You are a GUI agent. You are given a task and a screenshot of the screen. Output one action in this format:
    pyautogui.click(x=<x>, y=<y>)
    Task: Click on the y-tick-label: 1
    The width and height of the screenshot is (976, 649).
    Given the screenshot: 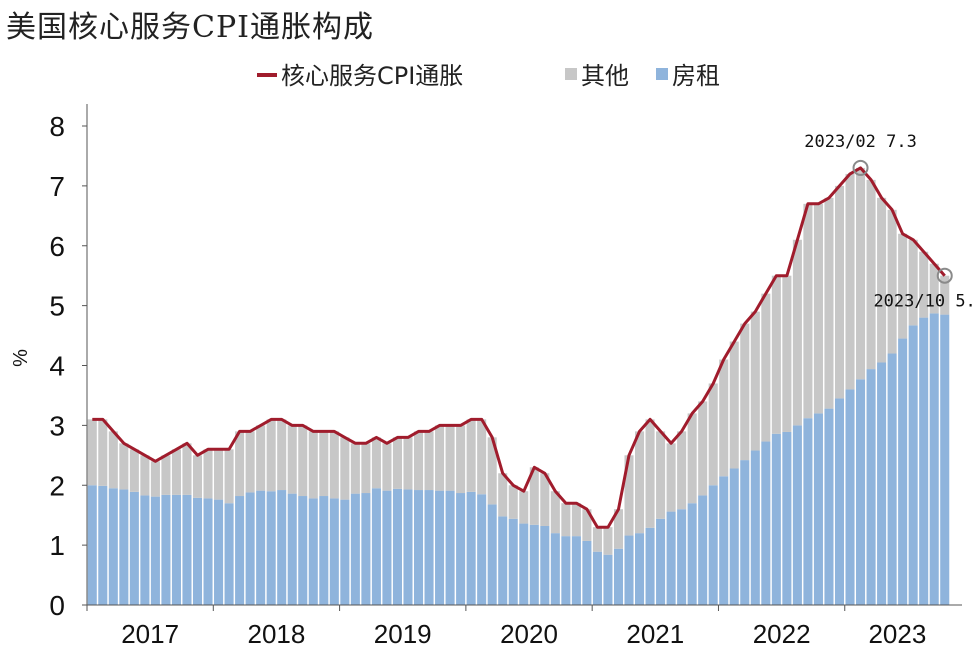 What is the action you would take?
    pyautogui.click(x=57, y=545)
    